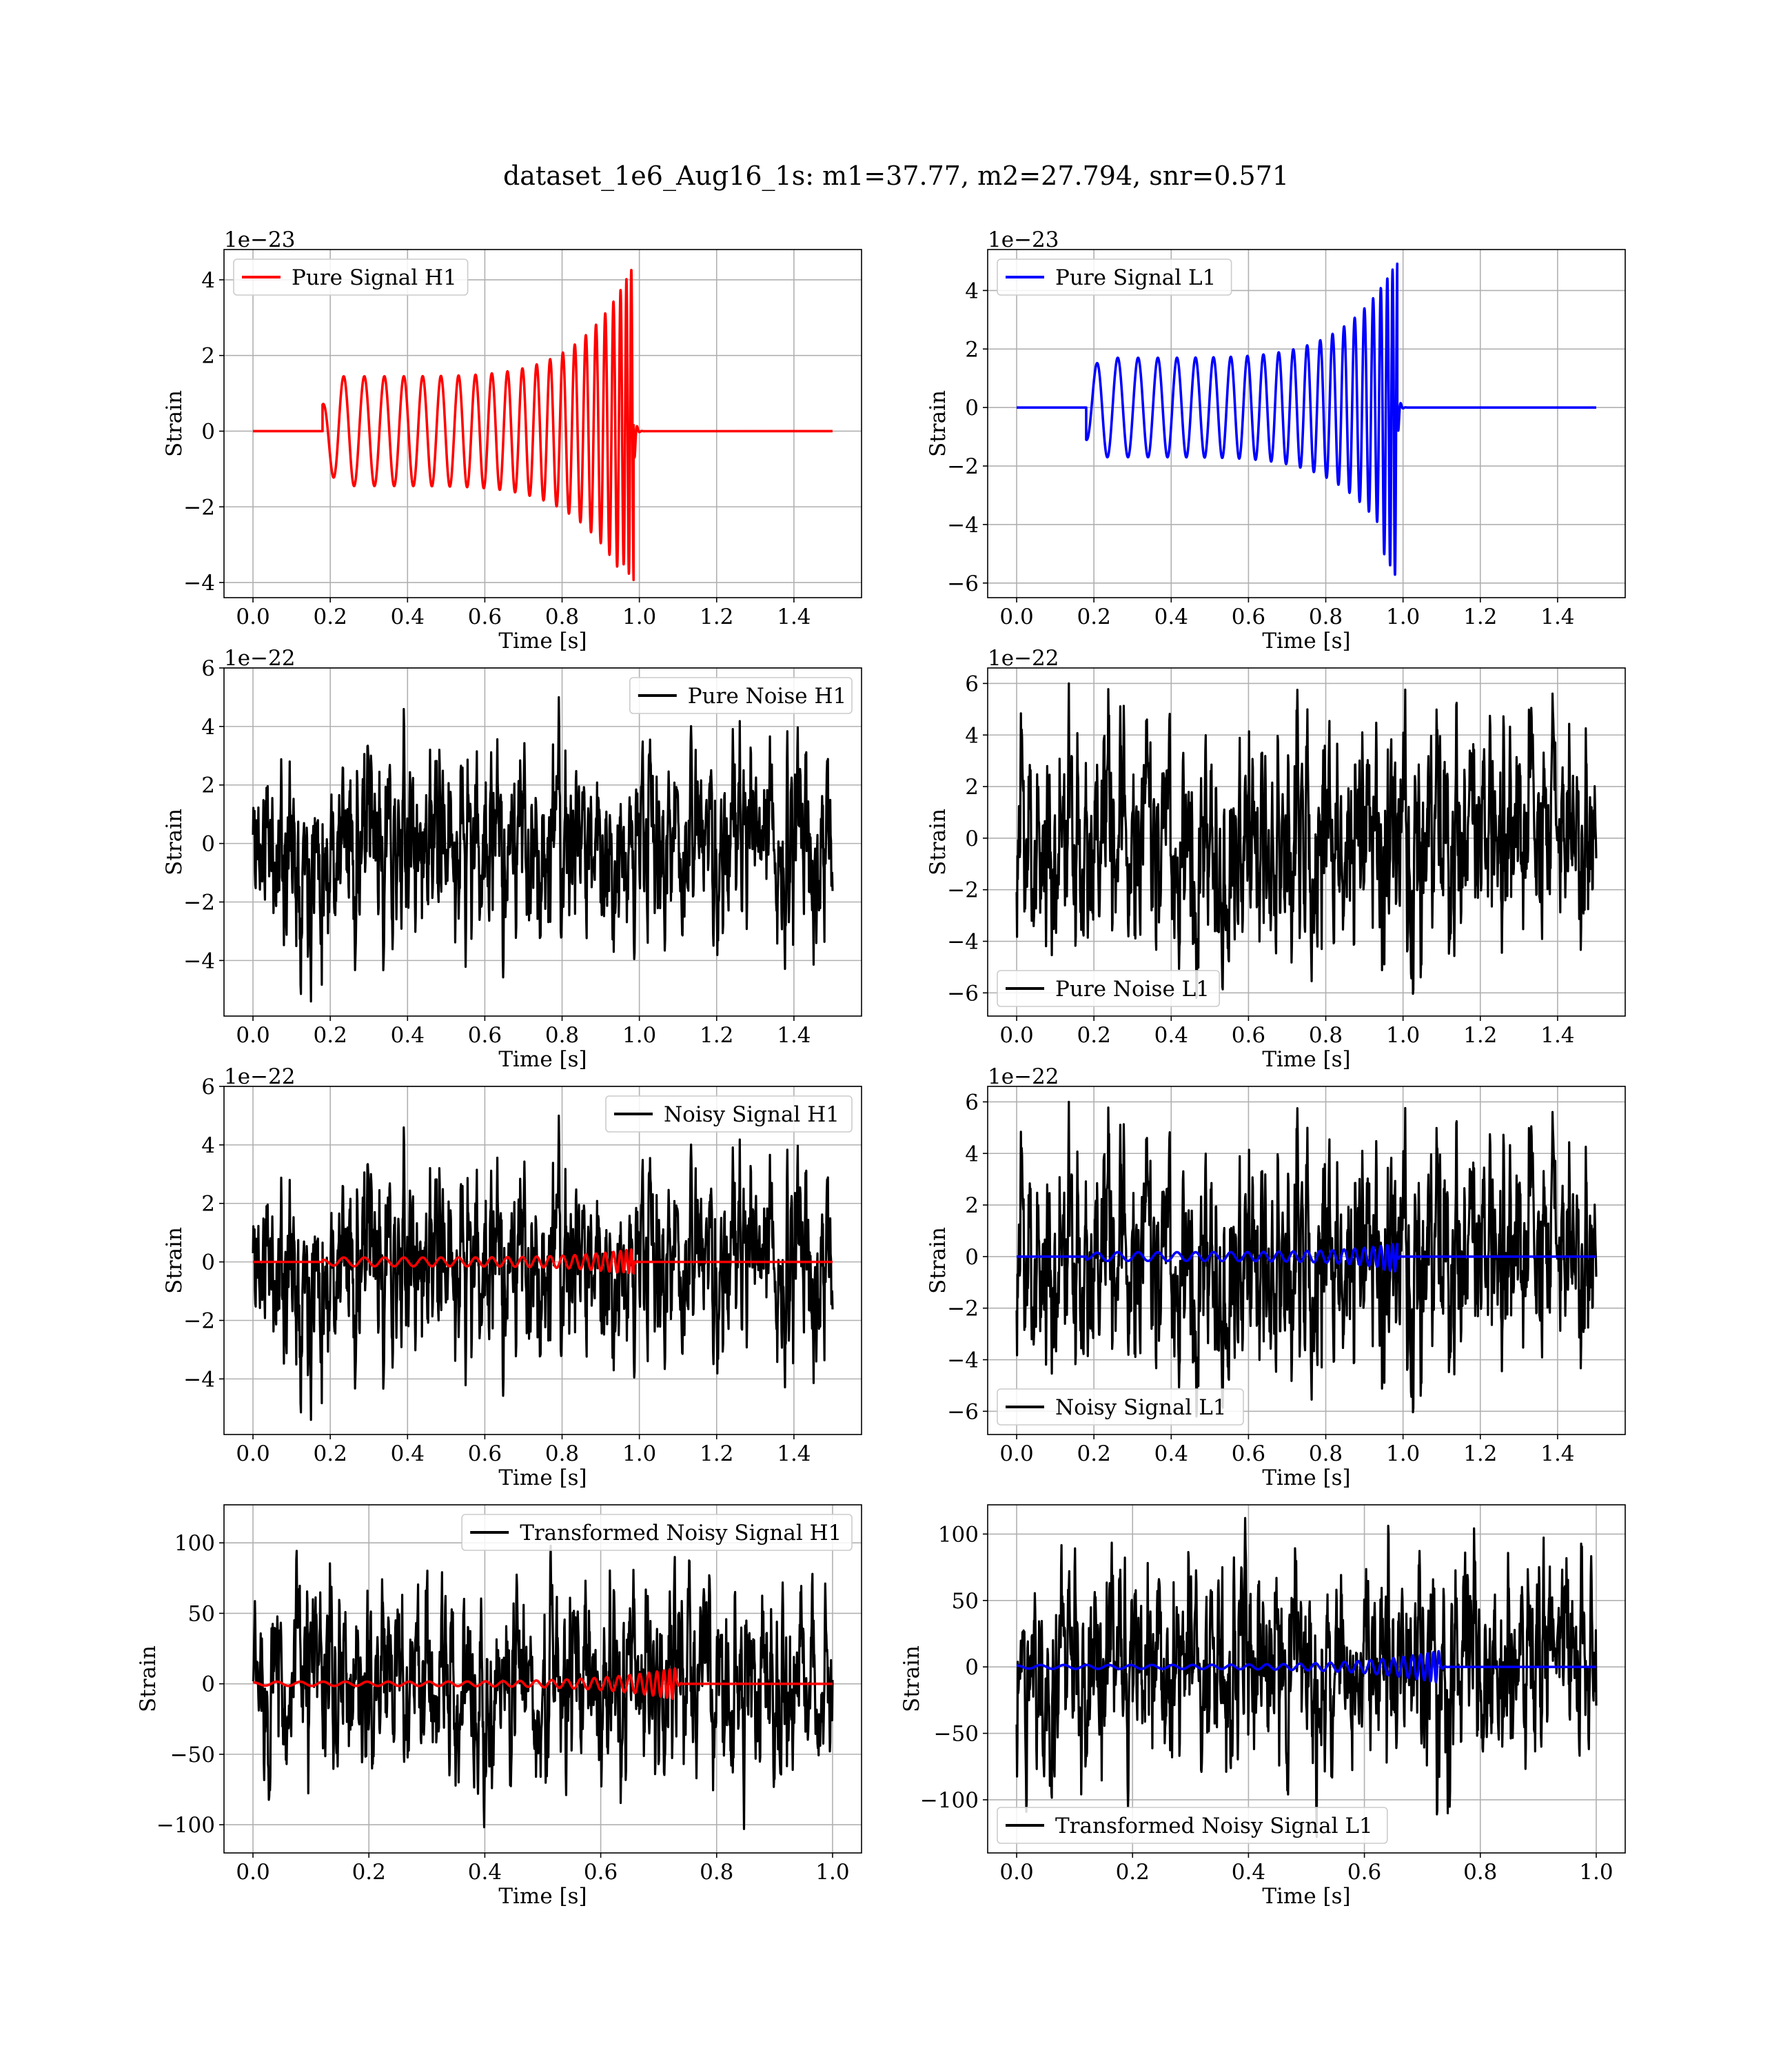  Describe the element at coordinates (767, 696) in the screenshot. I see `legend-label: Pure Noise H1` at that location.